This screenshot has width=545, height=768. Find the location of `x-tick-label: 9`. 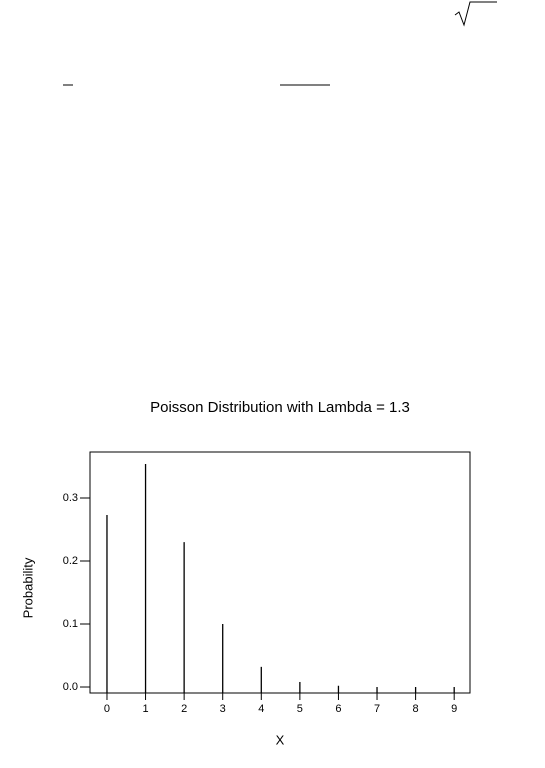

x-tick-label: 9 is located at coordinates (454, 709).